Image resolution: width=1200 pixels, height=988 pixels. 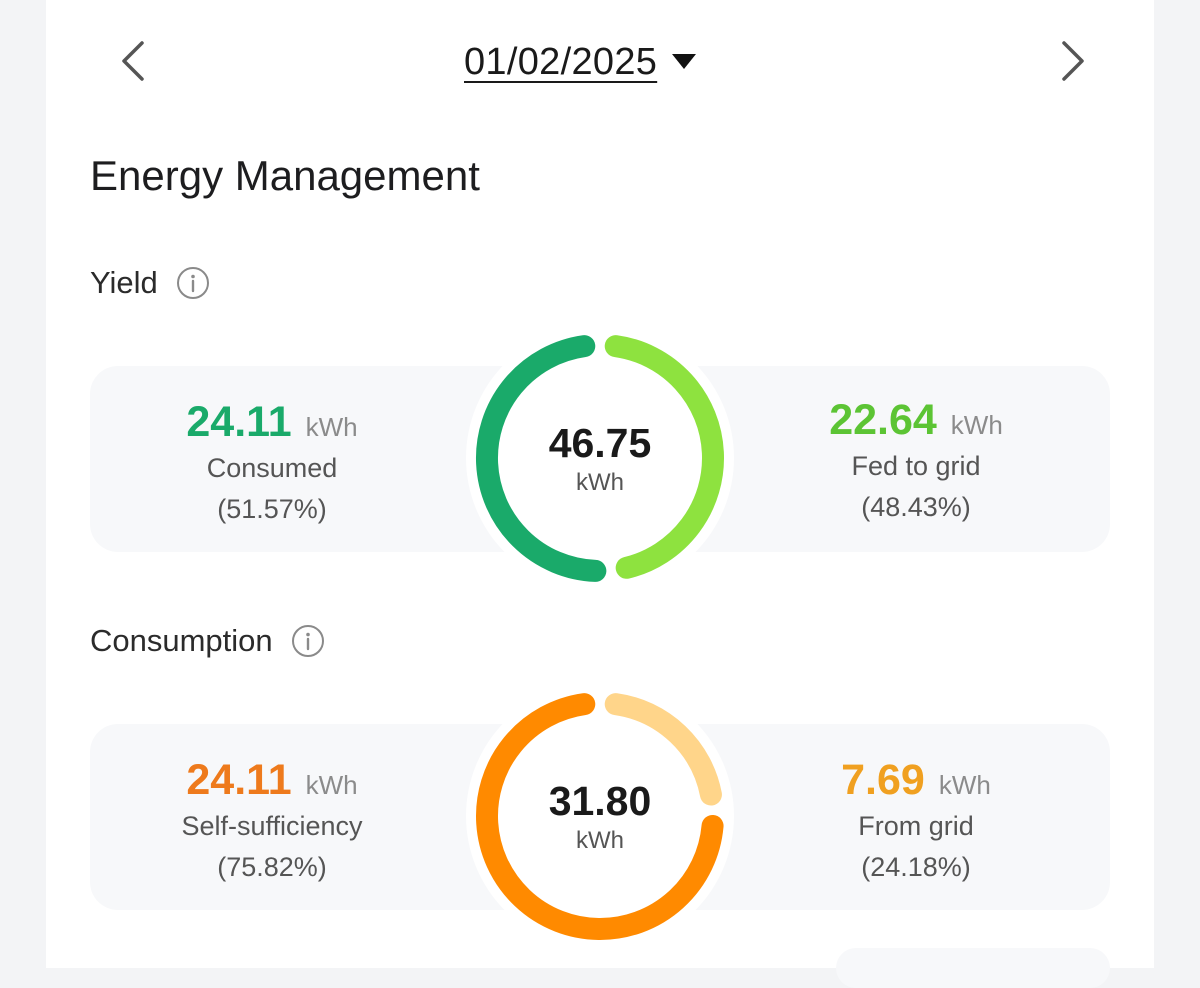 I want to click on next-panel-edge, so click(x=973, y=968).